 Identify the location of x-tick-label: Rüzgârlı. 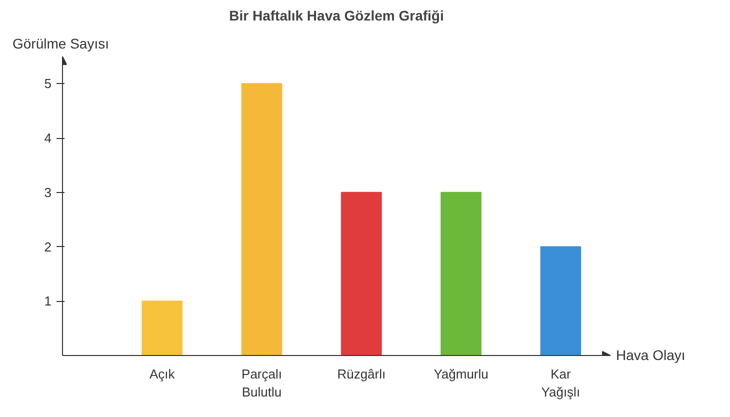
(361, 374).